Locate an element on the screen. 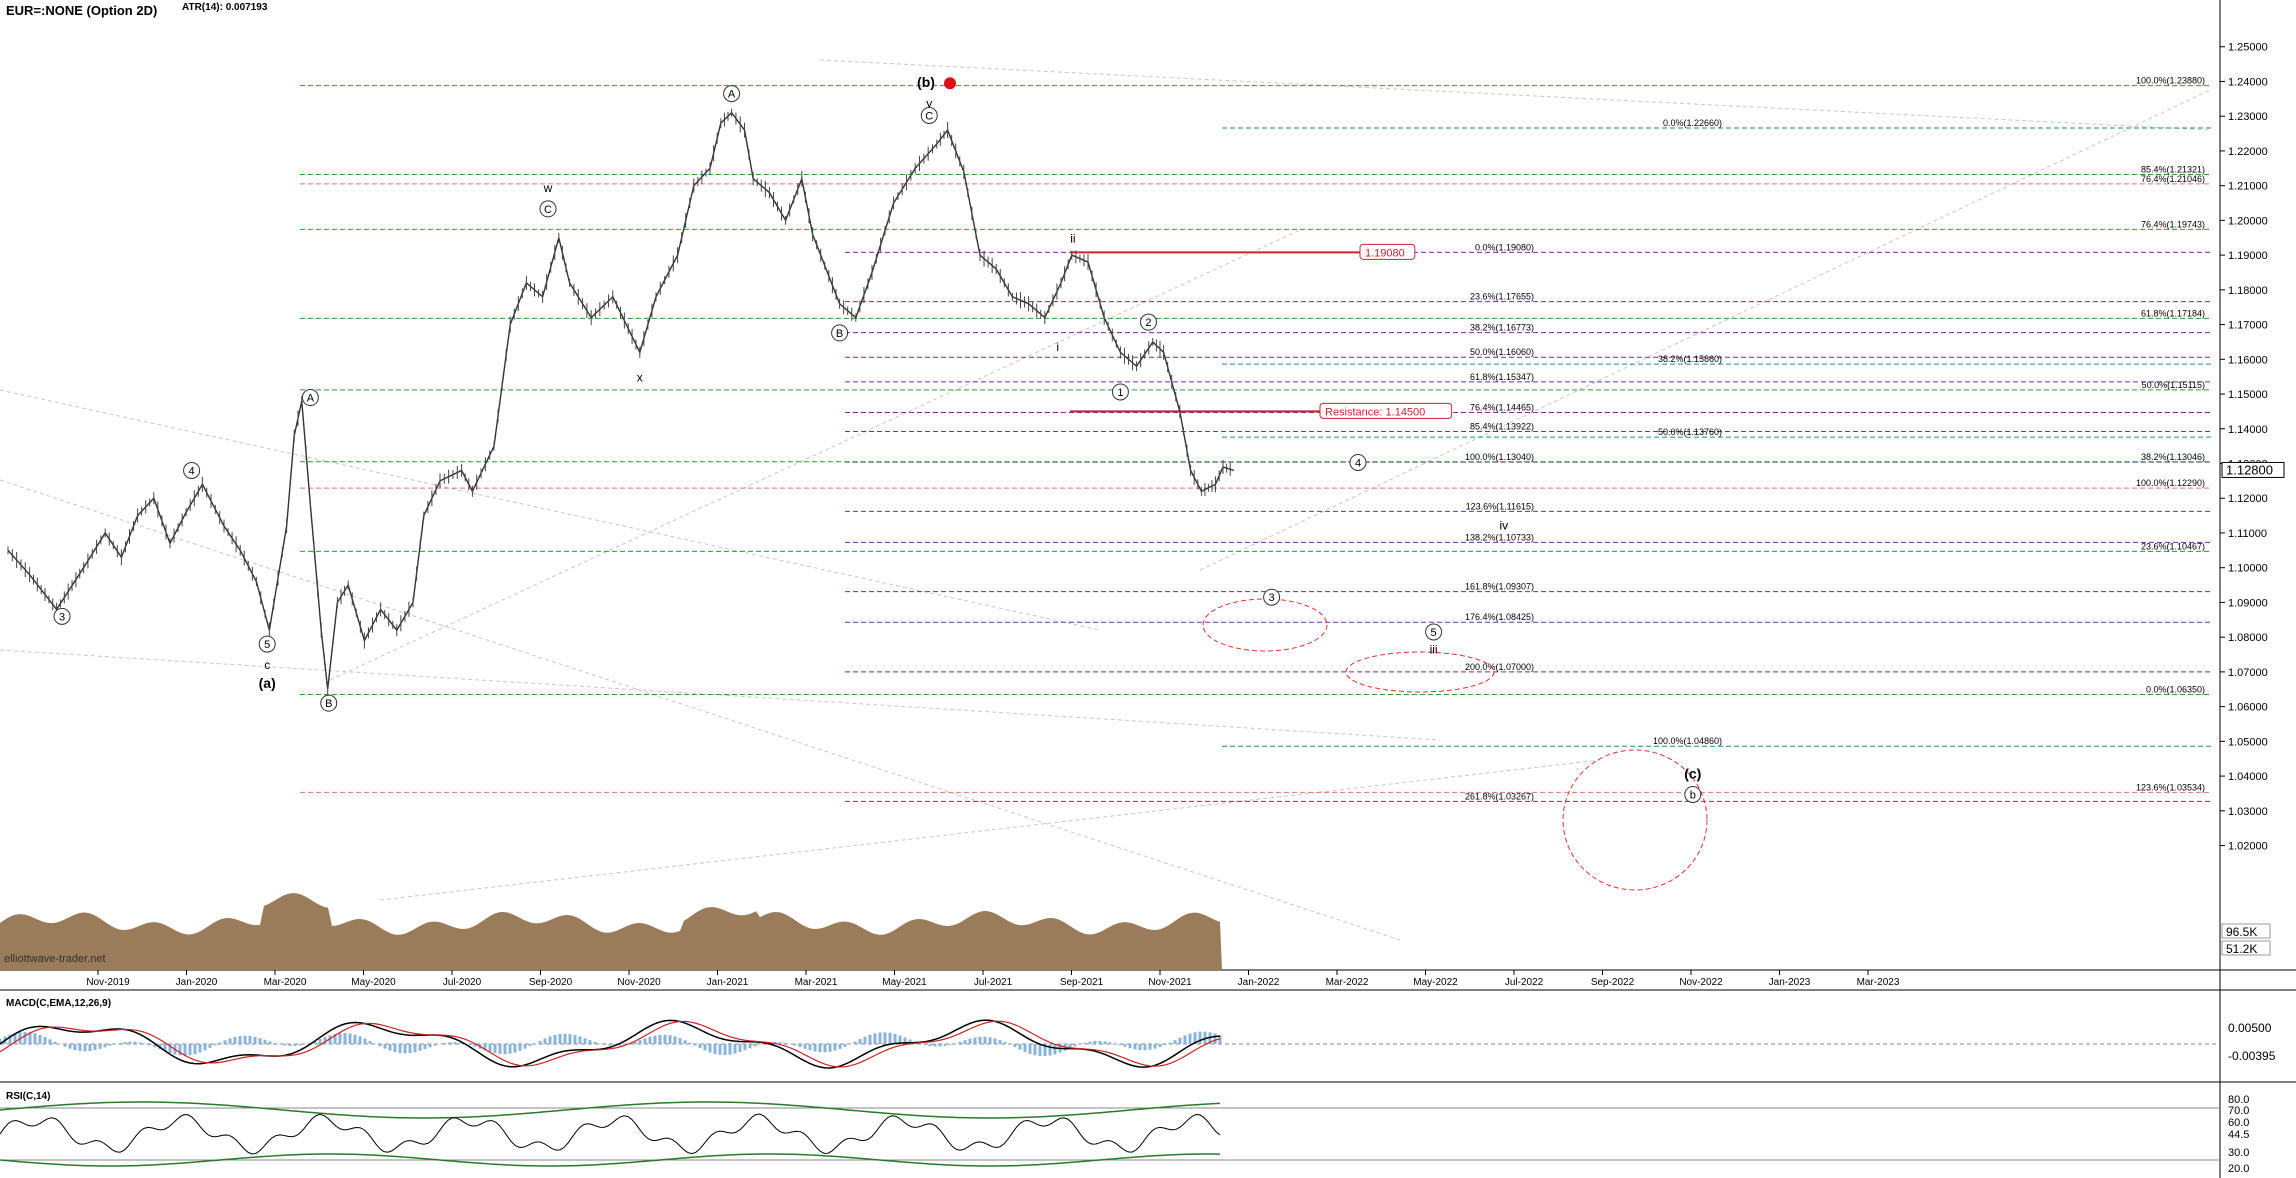 The height and width of the screenshot is (1178, 2296). macd-axis-label: -0.00395 is located at coordinates (2252, 1056).